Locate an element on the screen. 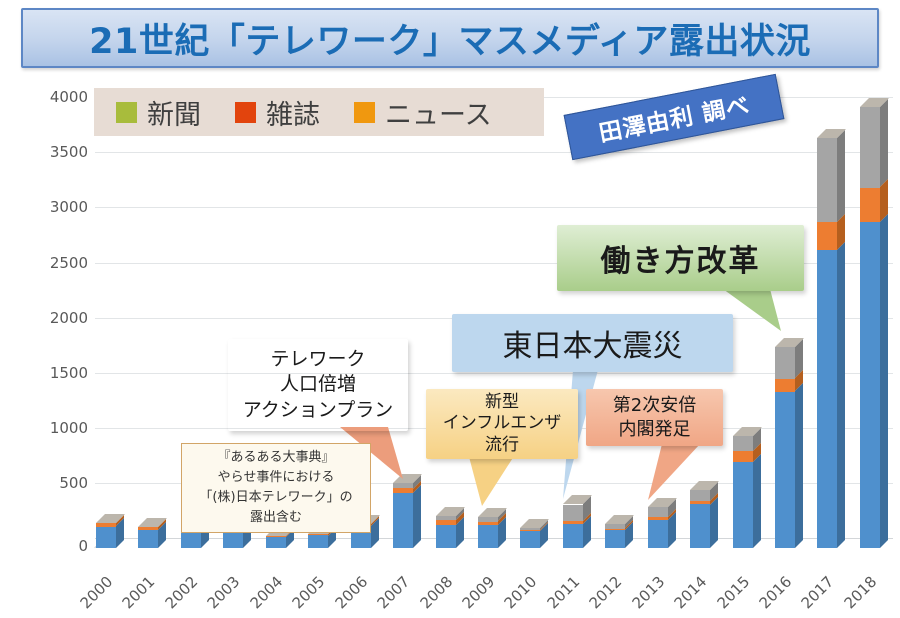  page-title-banner: 21世紀「テレワーク」マスメディア露出状況 is located at coordinates (450, 38).